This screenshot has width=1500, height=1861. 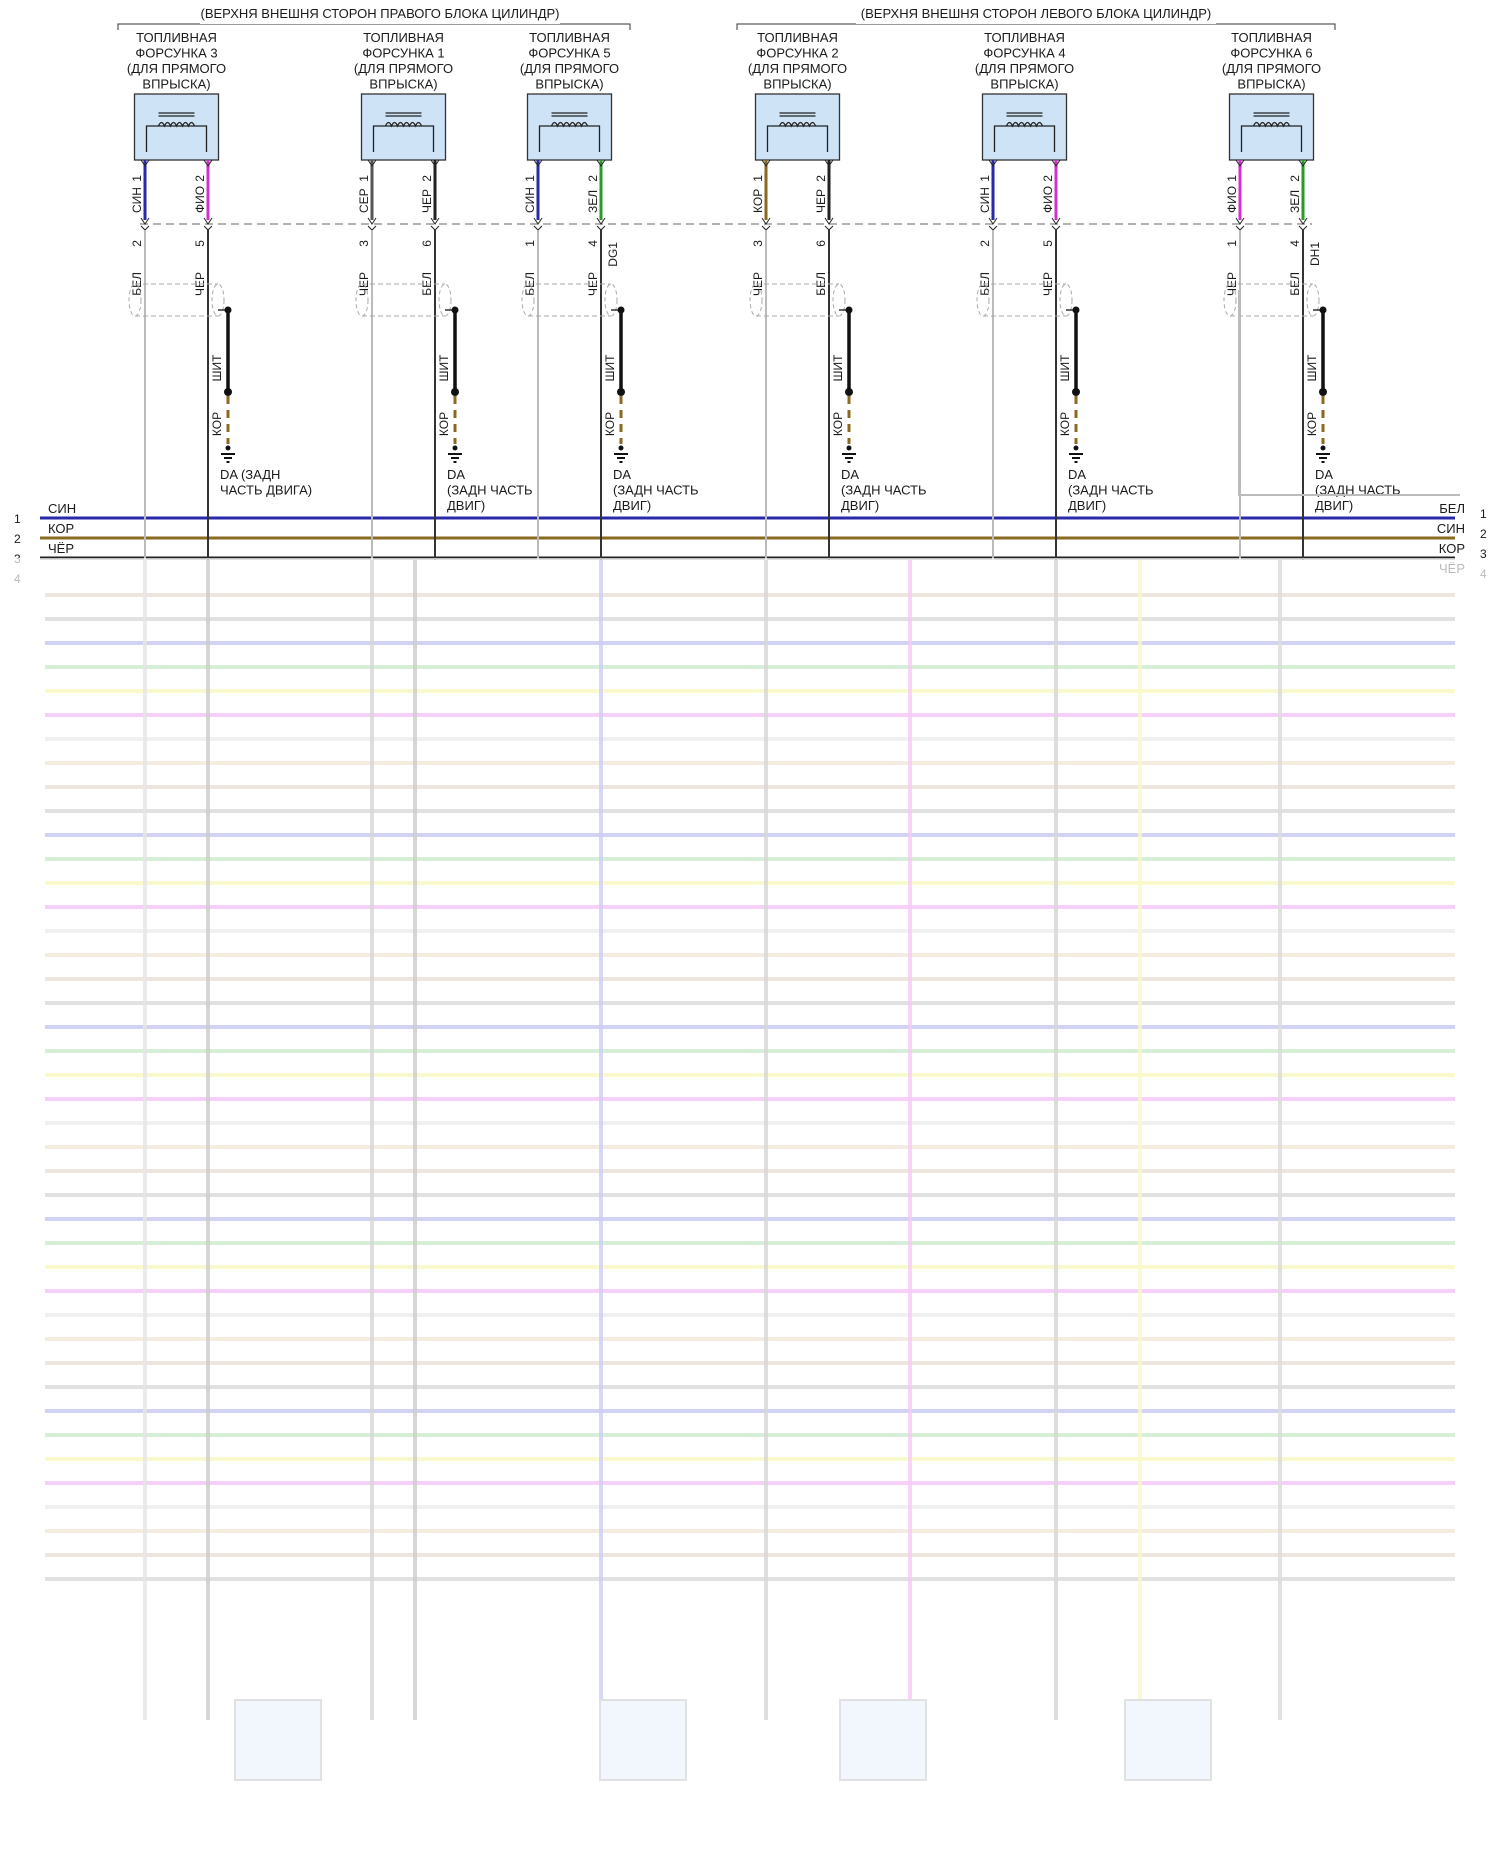 What do you see at coordinates (758, 201) in the screenshot?
I see `wire-color-top: КОР` at bounding box center [758, 201].